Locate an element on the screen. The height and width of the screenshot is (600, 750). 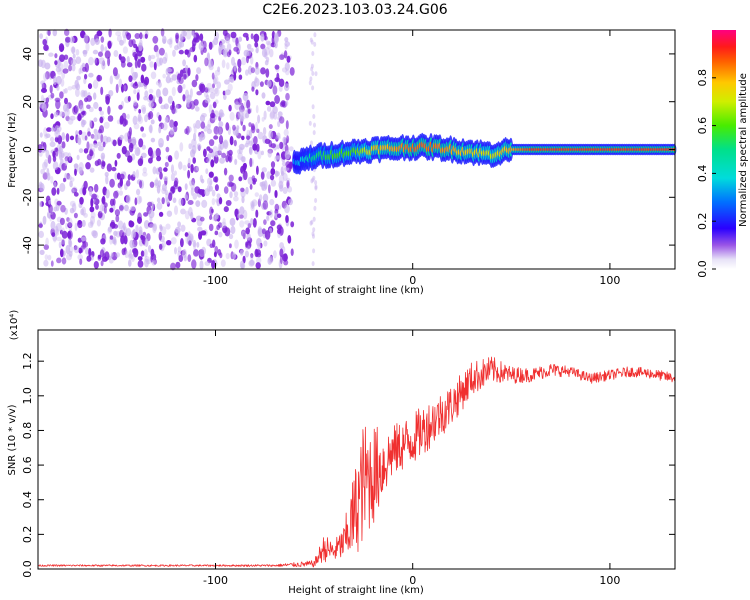
y-tick-label: 0.6 is located at coordinates (27, 465).